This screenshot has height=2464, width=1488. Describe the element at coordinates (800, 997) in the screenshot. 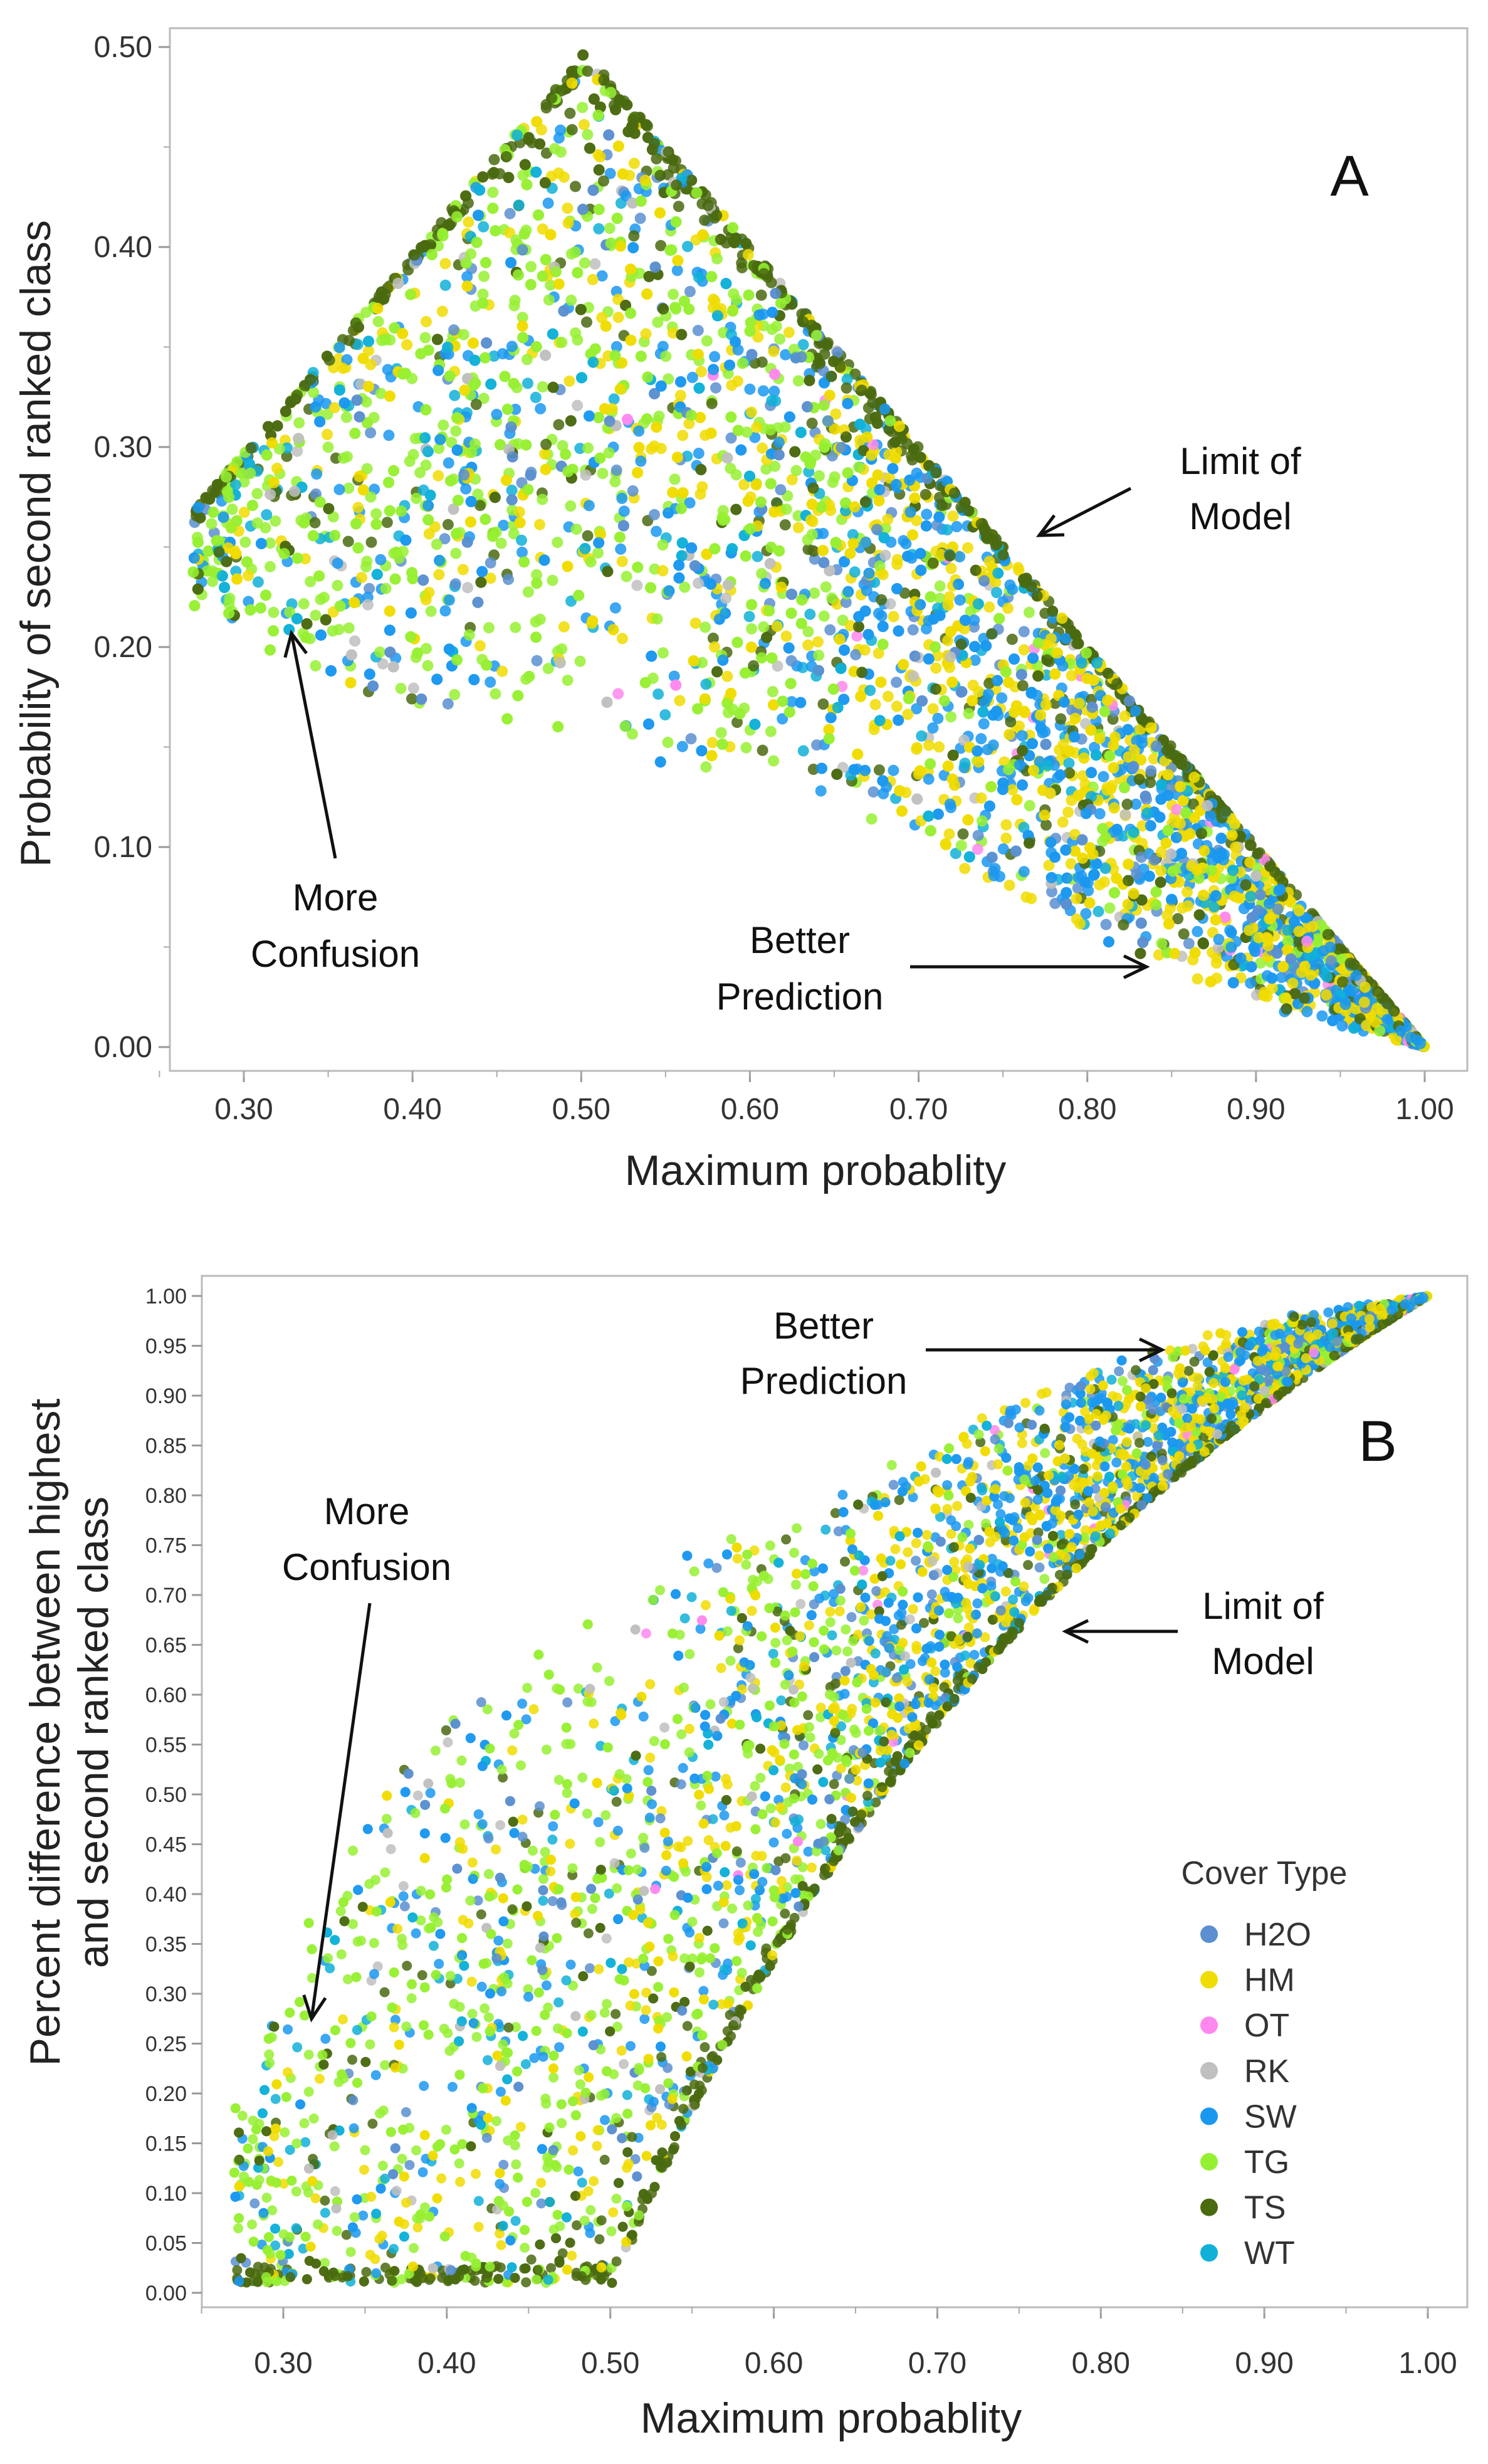

I see `annotation-a-better-2: Prediction` at that location.